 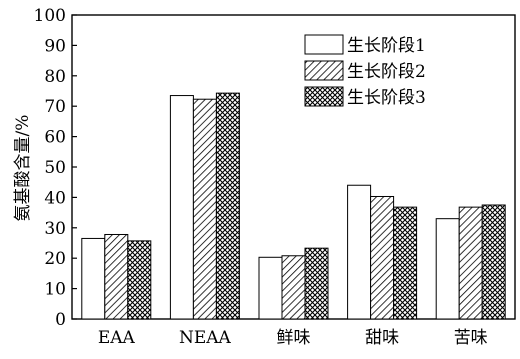 I want to click on y-tick-label: 80, so click(x=55, y=77).